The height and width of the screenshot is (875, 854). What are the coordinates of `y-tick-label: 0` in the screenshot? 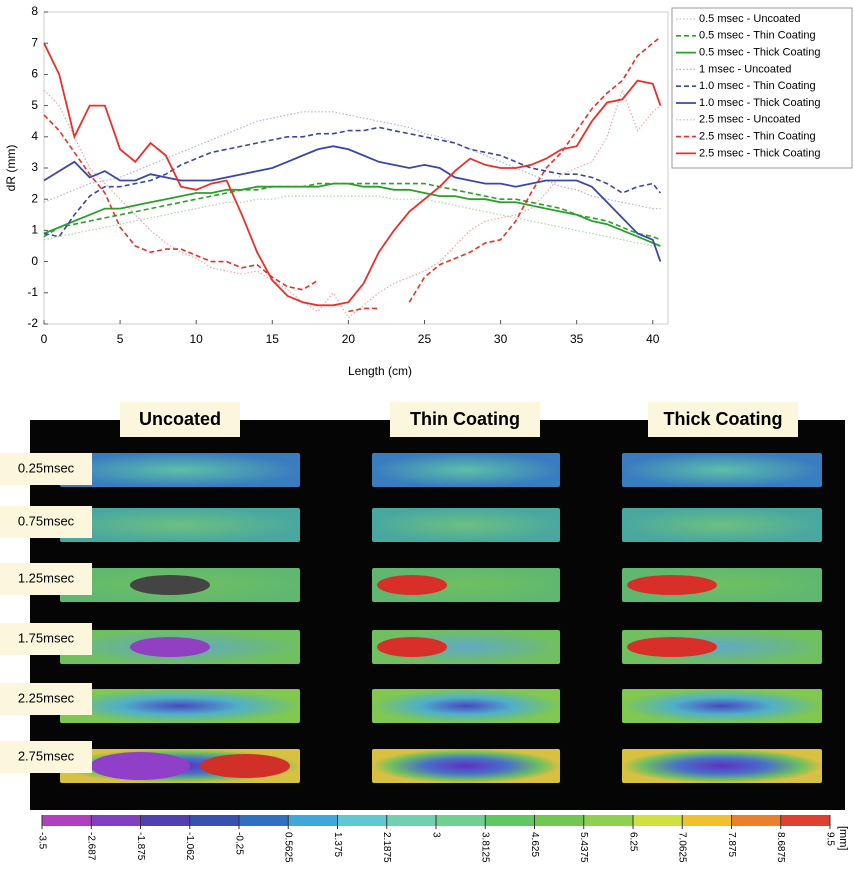 It's located at (34, 261).